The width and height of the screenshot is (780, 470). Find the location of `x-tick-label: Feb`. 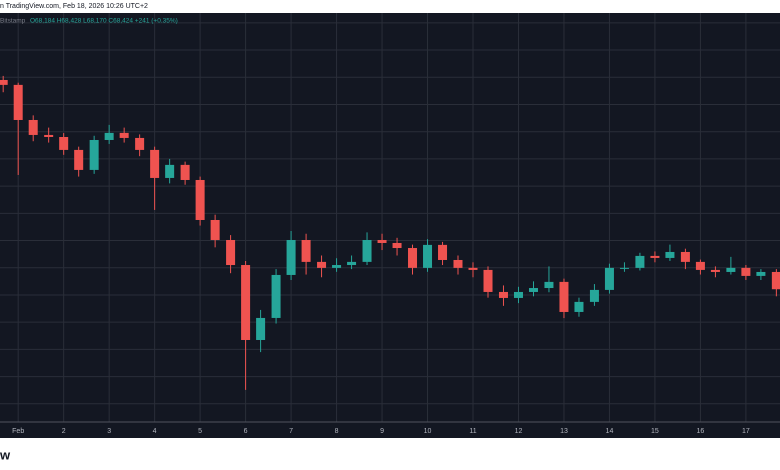

x-tick-label: Feb is located at coordinates (18, 431).